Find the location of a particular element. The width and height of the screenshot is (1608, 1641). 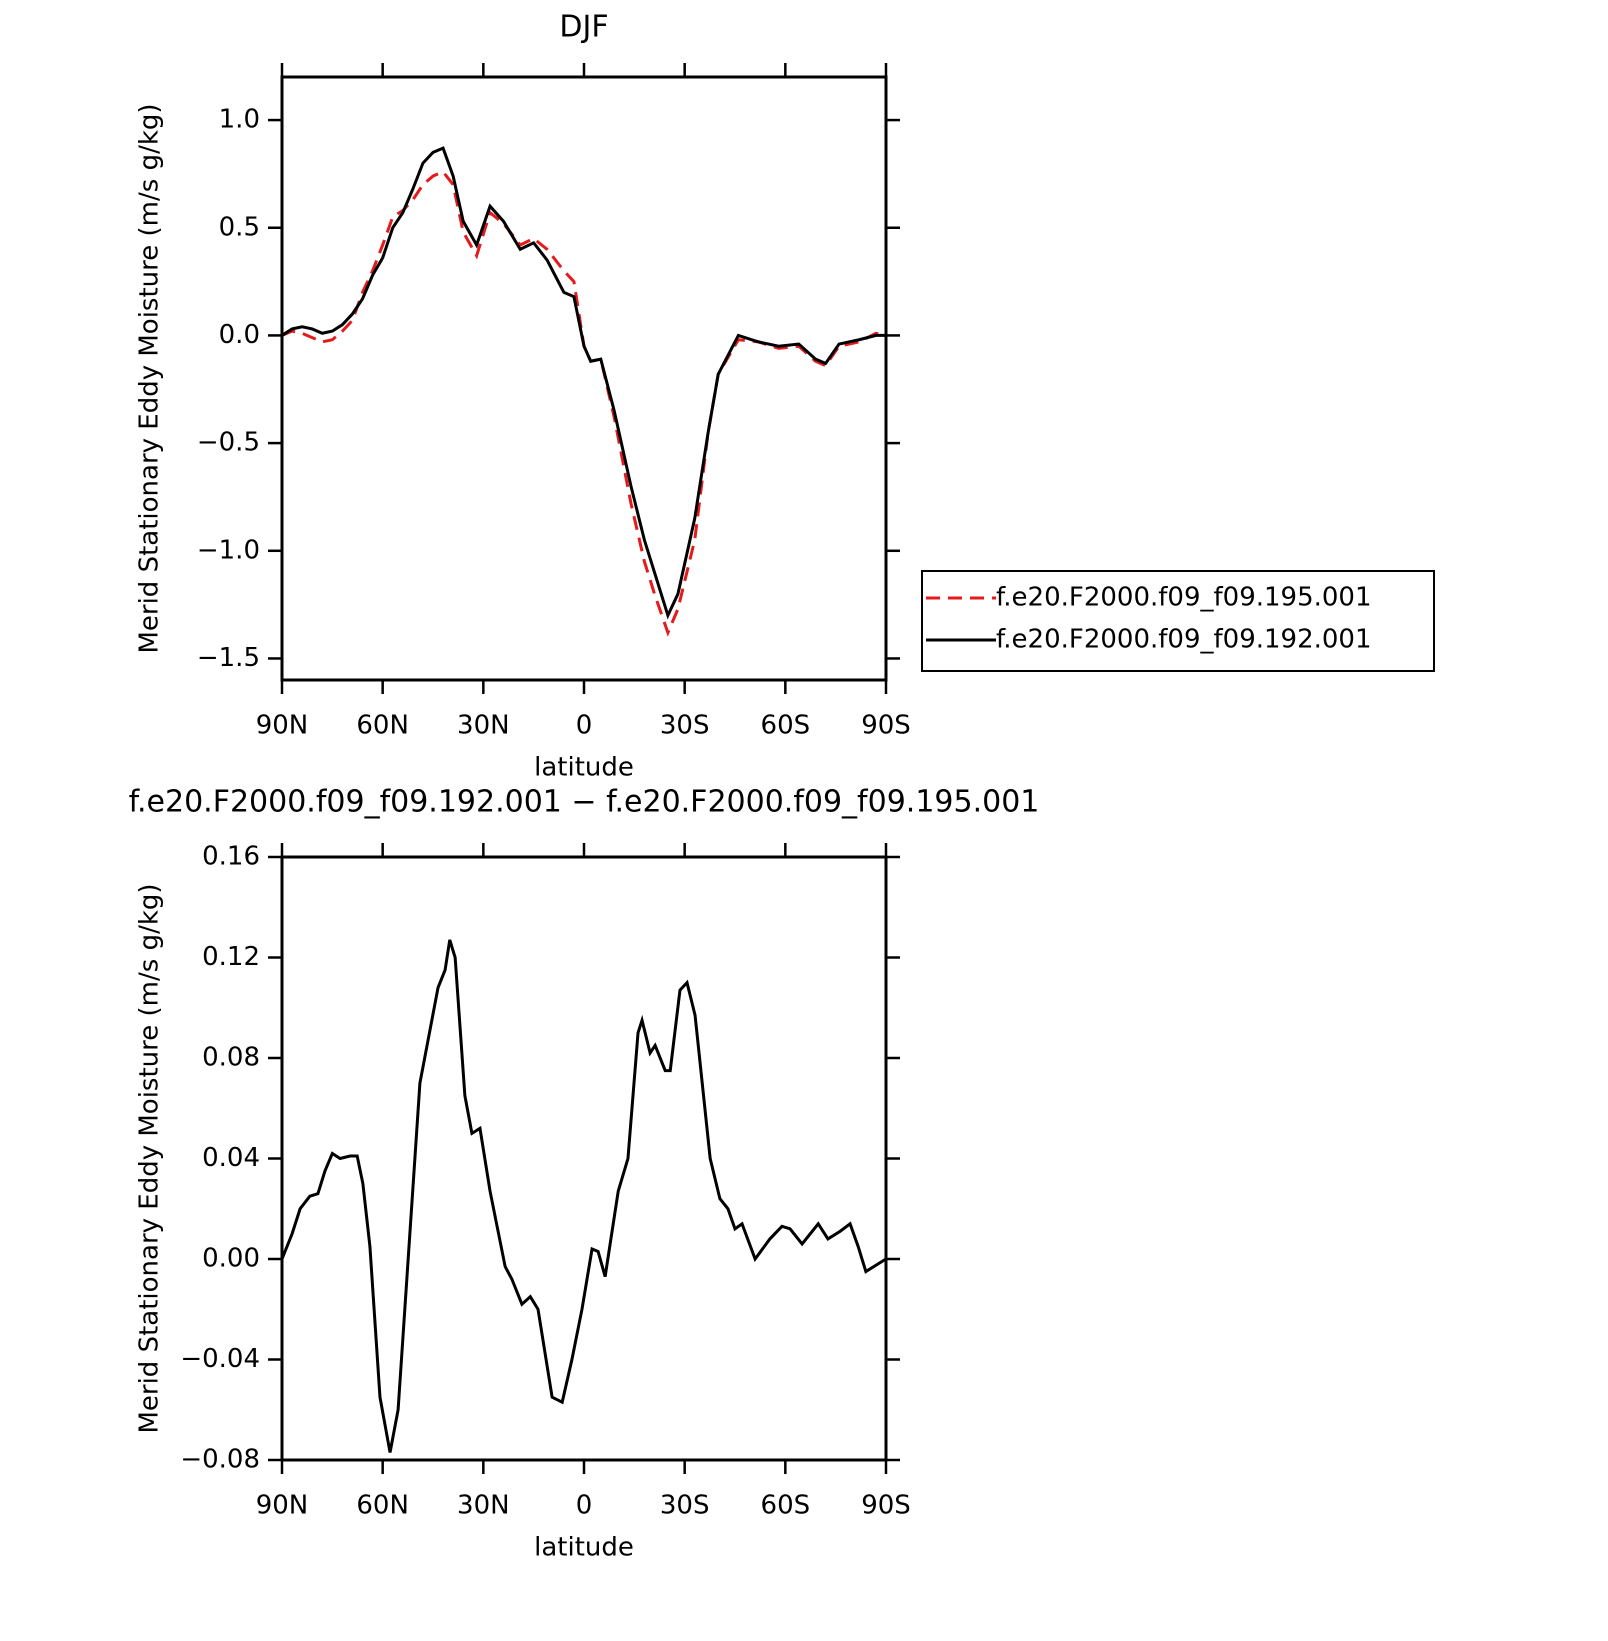

y-tick-label: 0.5 is located at coordinates (239, 227).